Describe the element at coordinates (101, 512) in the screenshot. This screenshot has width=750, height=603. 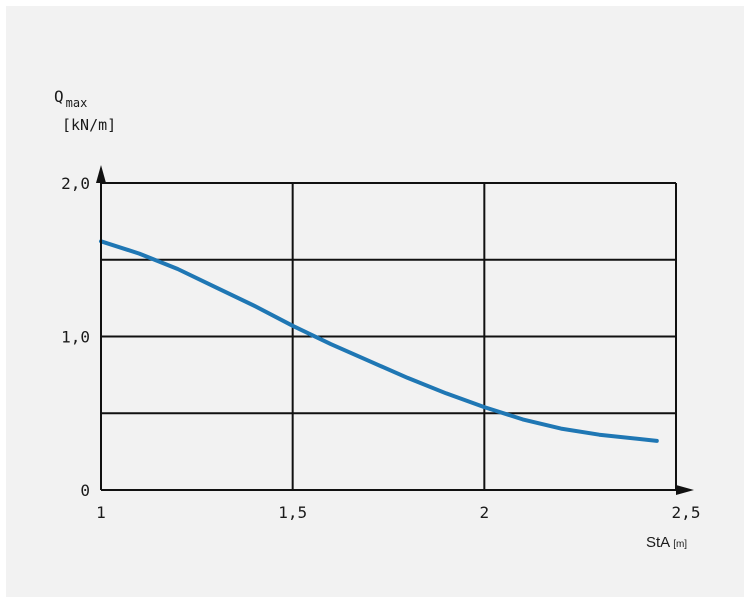
I see `x-tick-label: 1` at that location.